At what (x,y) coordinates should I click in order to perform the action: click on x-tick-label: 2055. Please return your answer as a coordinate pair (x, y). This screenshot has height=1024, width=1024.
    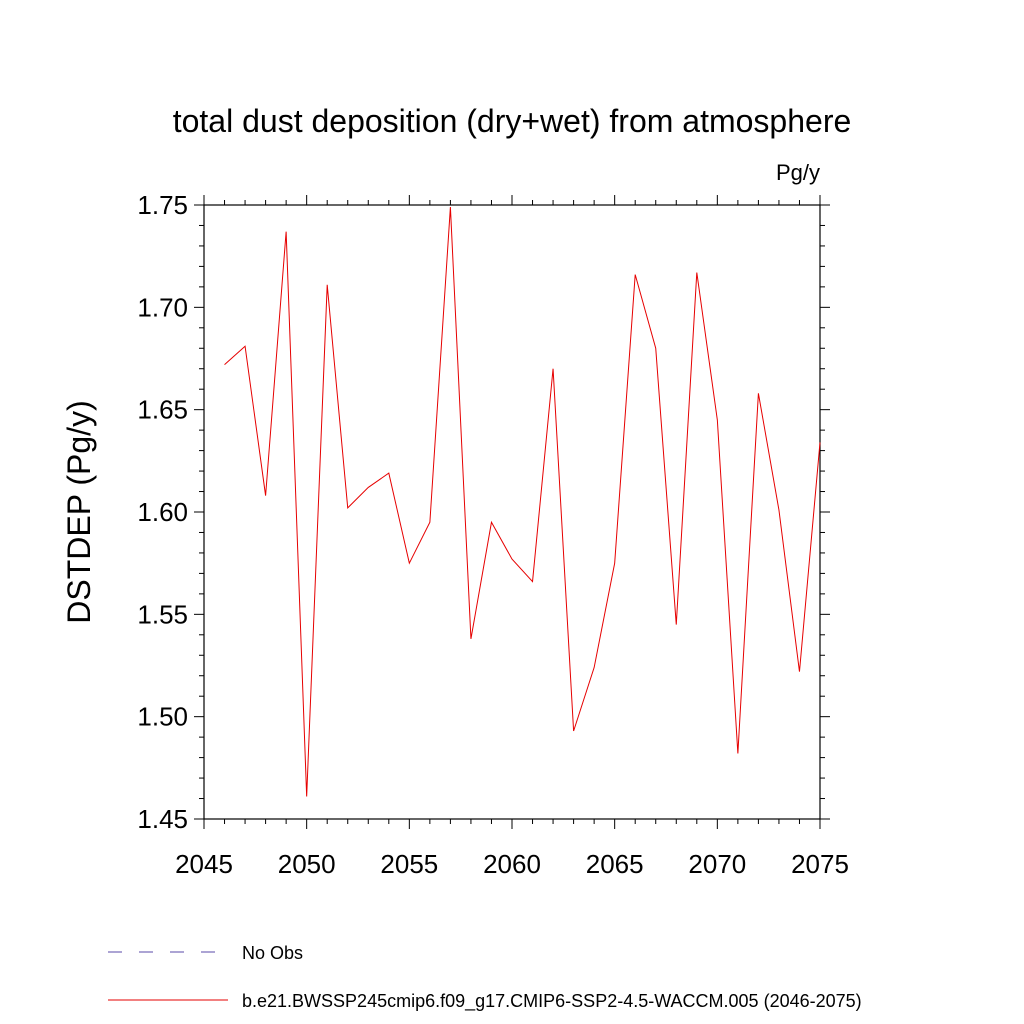
    Looking at the image, I should click on (409, 864).